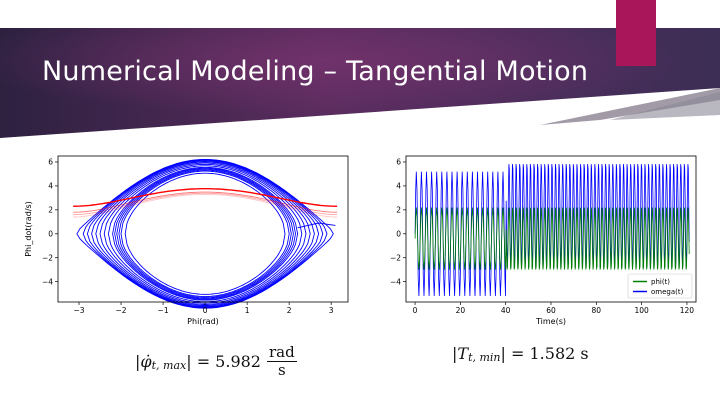 Image resolution: width=720 pixels, height=405 pixels. What do you see at coordinates (78, 310) in the screenshot?
I see `x-tick-label: −3` at bounding box center [78, 310].